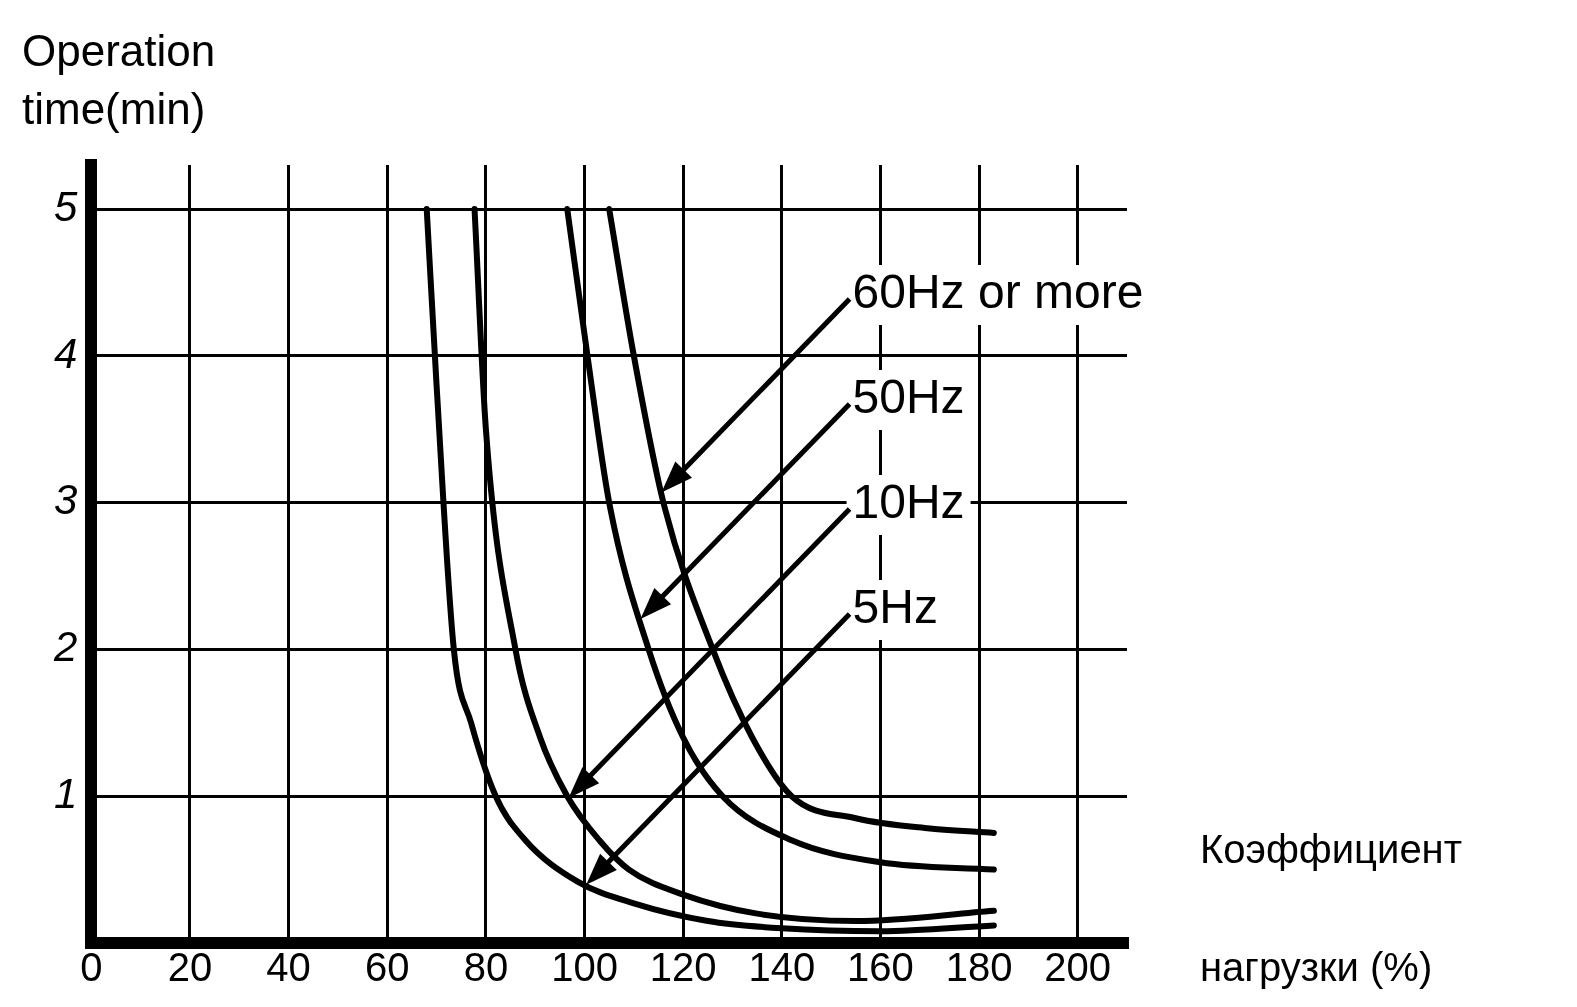  Describe the element at coordinates (584, 967) in the screenshot. I see `x-tick-label: 100` at that location.